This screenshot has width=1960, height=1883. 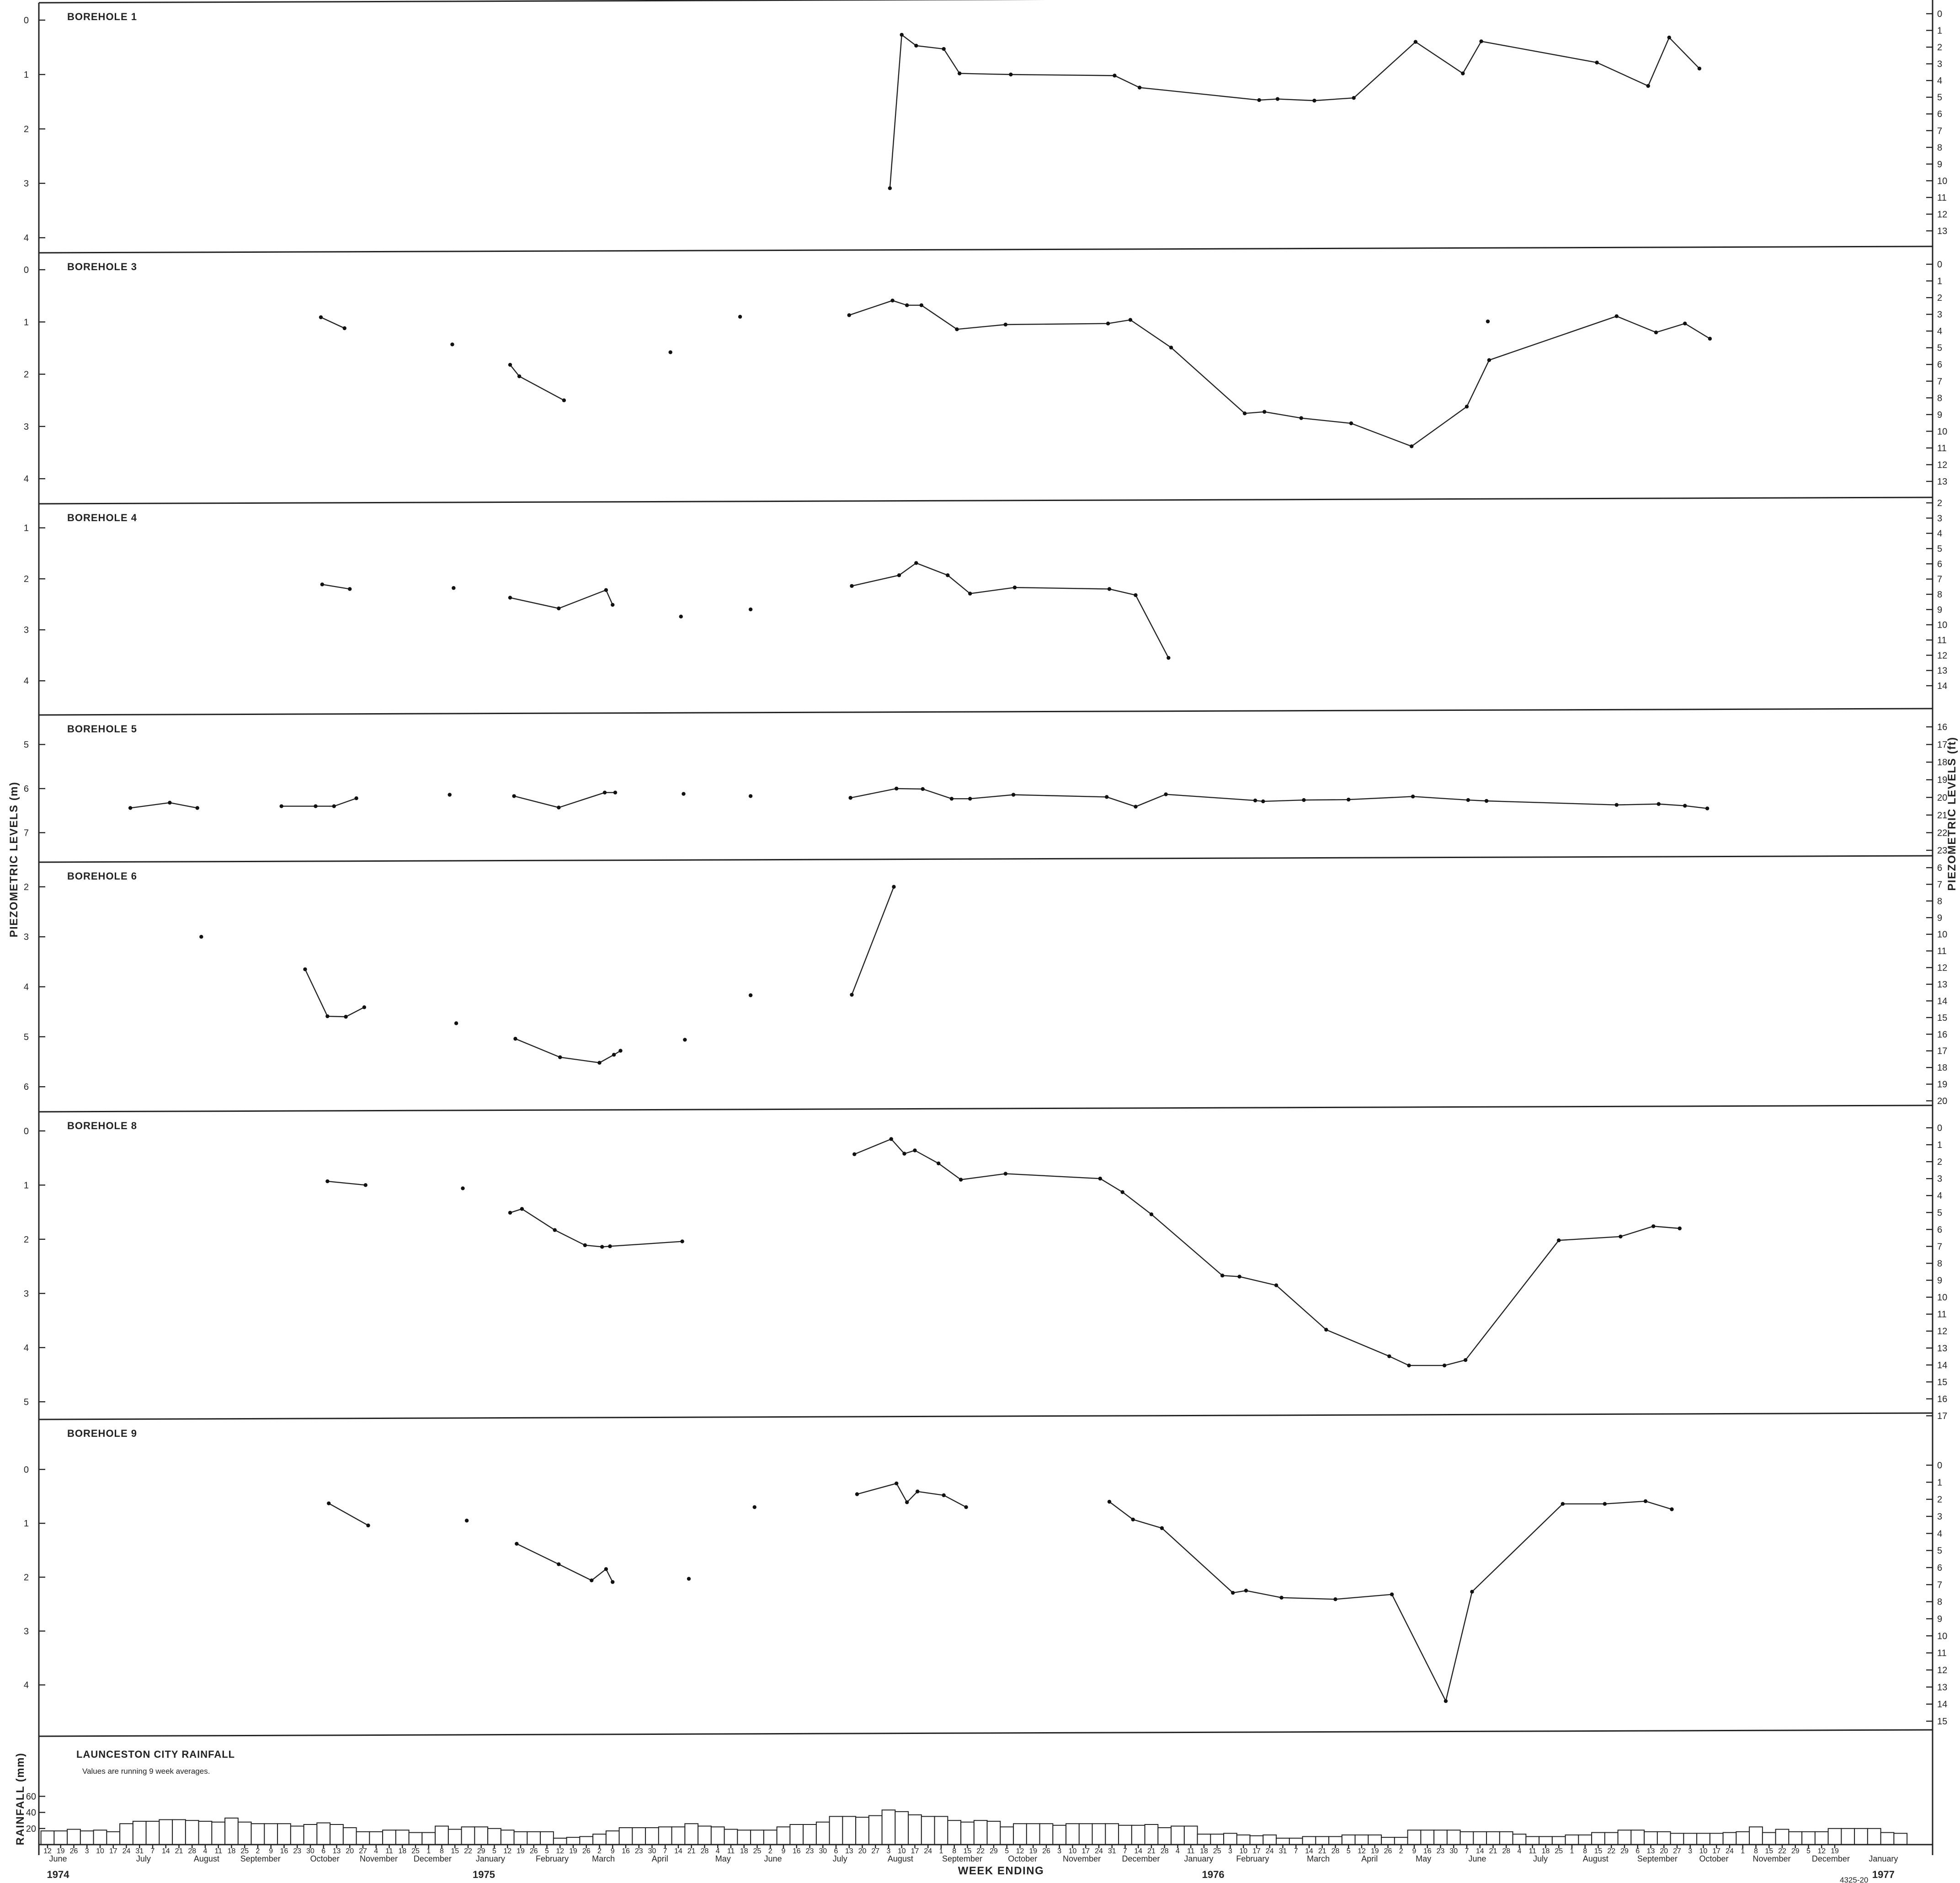 I want to click on week-label: 16, so click(x=626, y=1851).